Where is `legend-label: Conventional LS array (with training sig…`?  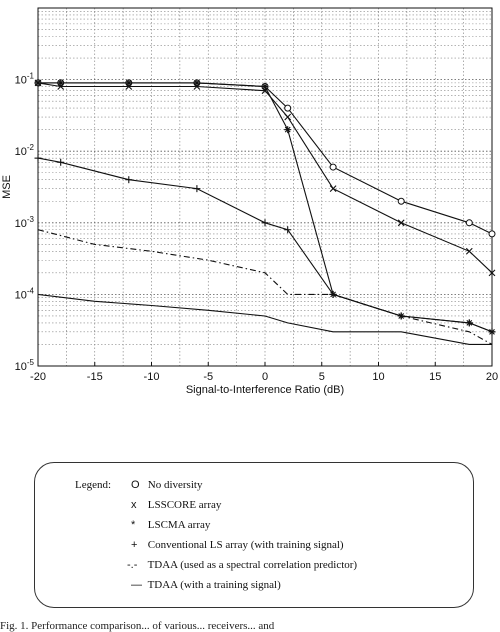 legend-label: Conventional LS array (with training sig… is located at coordinates (245, 545).